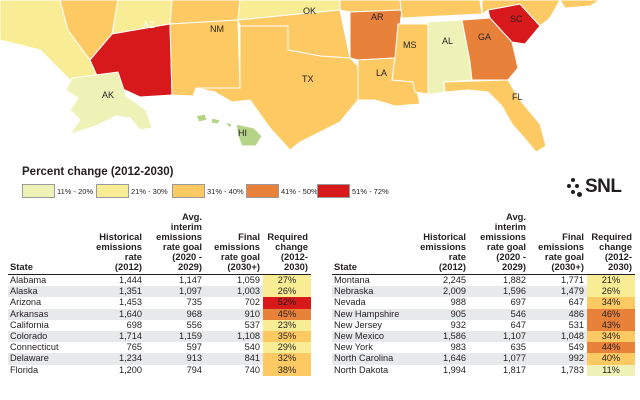  What do you see at coordinates (252, 324) in the screenshot?
I see `cell-final: 537` at bounding box center [252, 324].